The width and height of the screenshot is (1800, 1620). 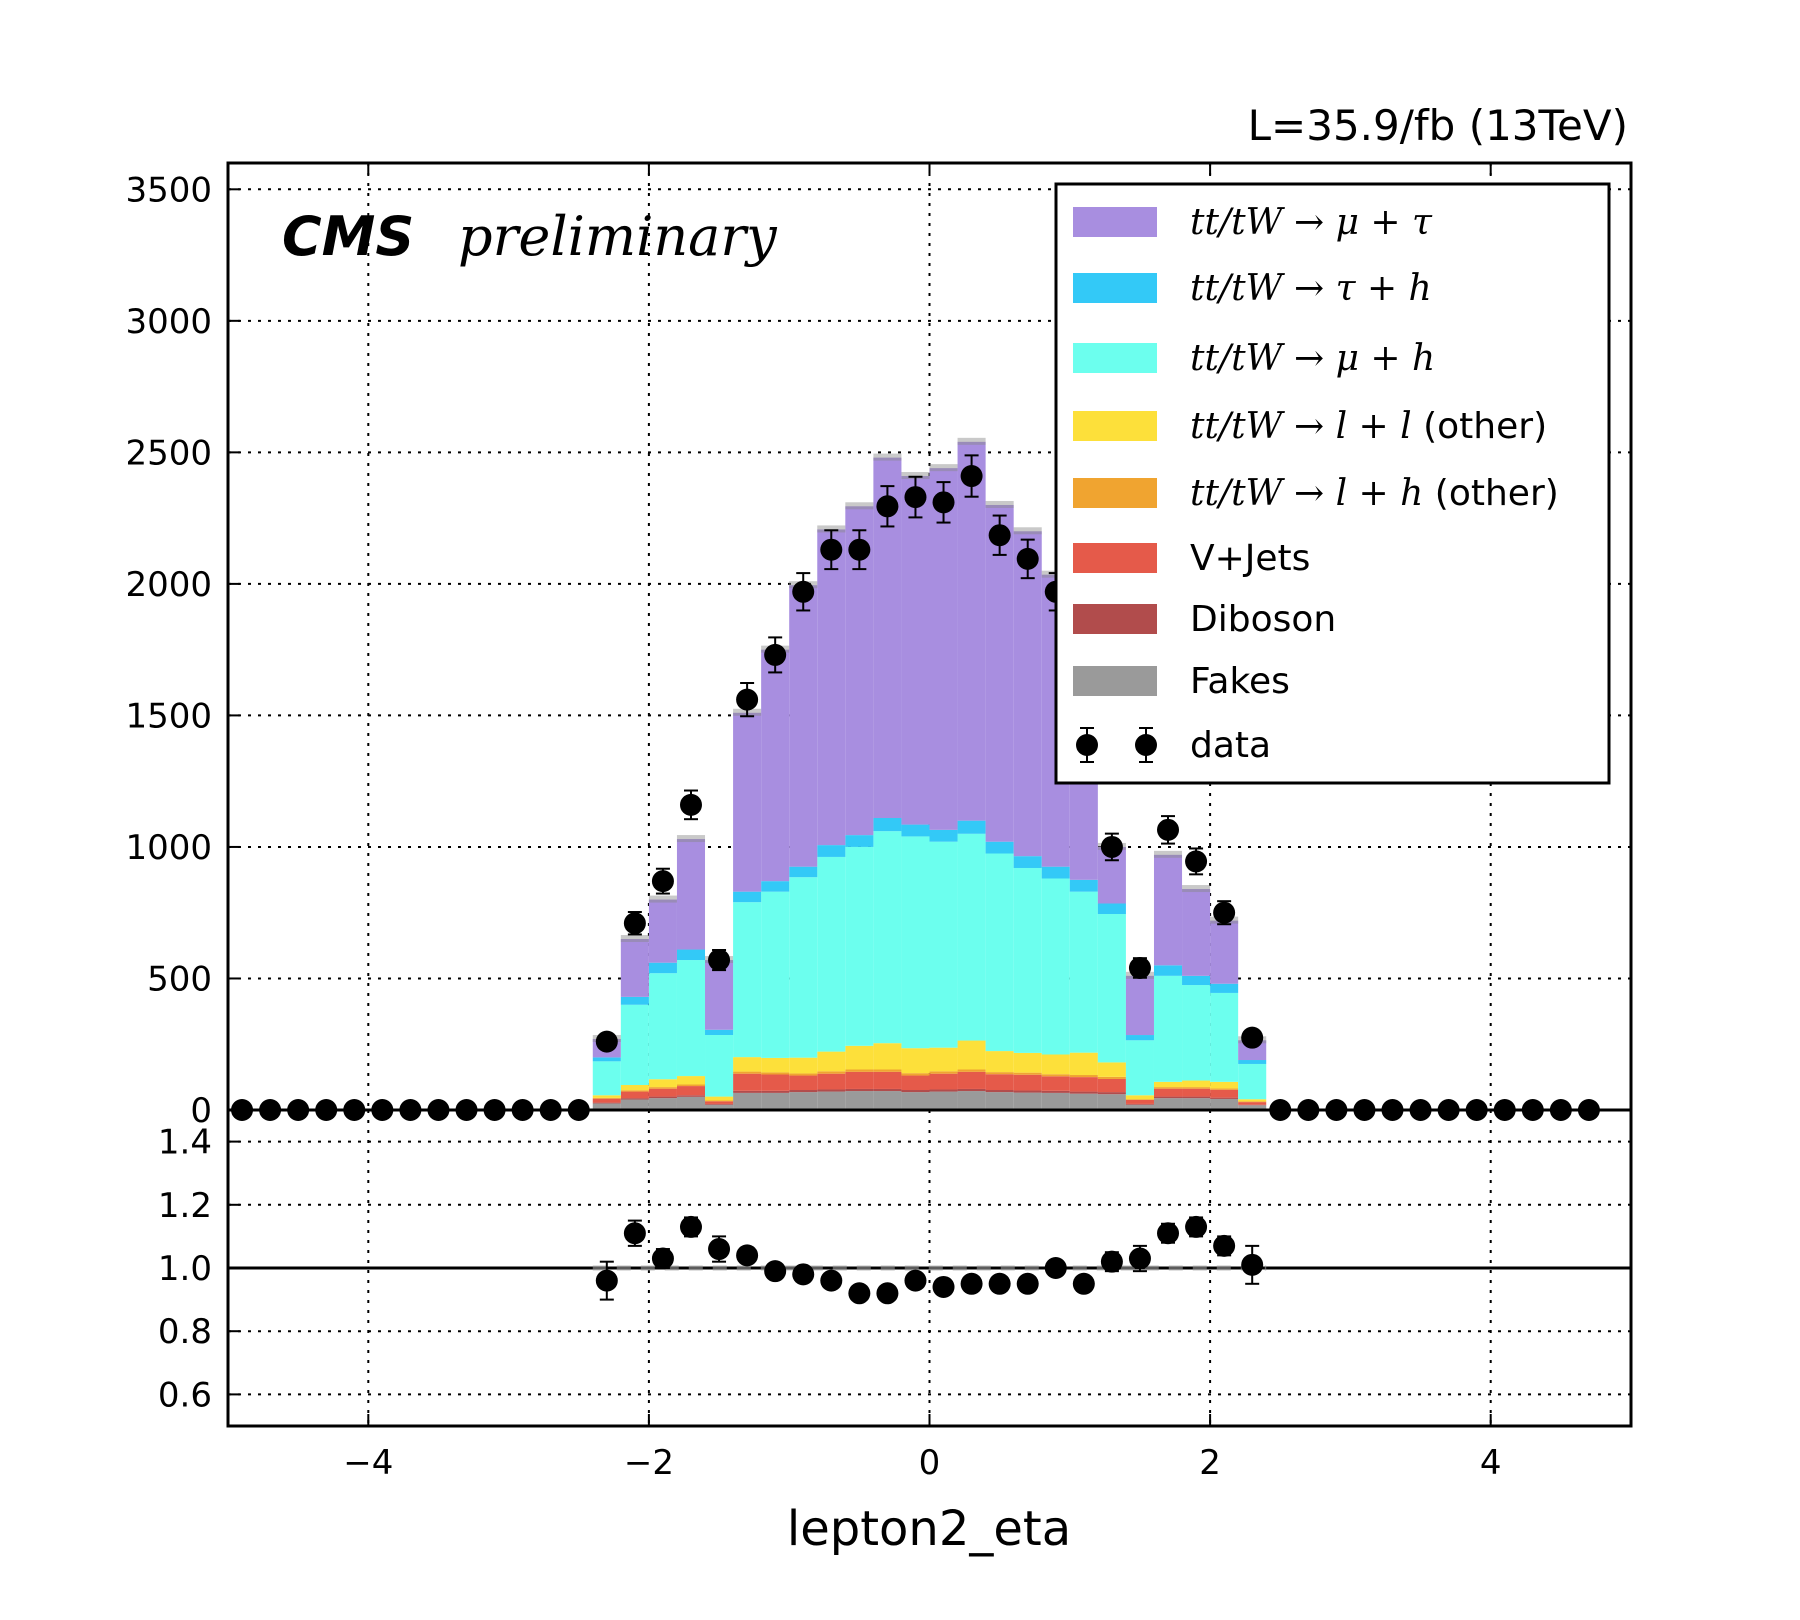 What do you see at coordinates (1115, 426) in the screenshot?
I see `legend-swatch-tt-ll-other` at bounding box center [1115, 426].